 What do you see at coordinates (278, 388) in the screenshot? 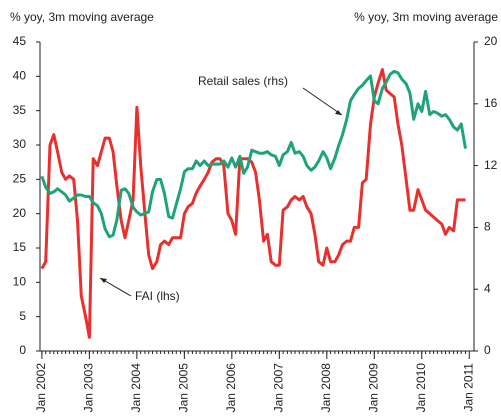
I see `x-tick-label: Jan 2007` at bounding box center [278, 388].